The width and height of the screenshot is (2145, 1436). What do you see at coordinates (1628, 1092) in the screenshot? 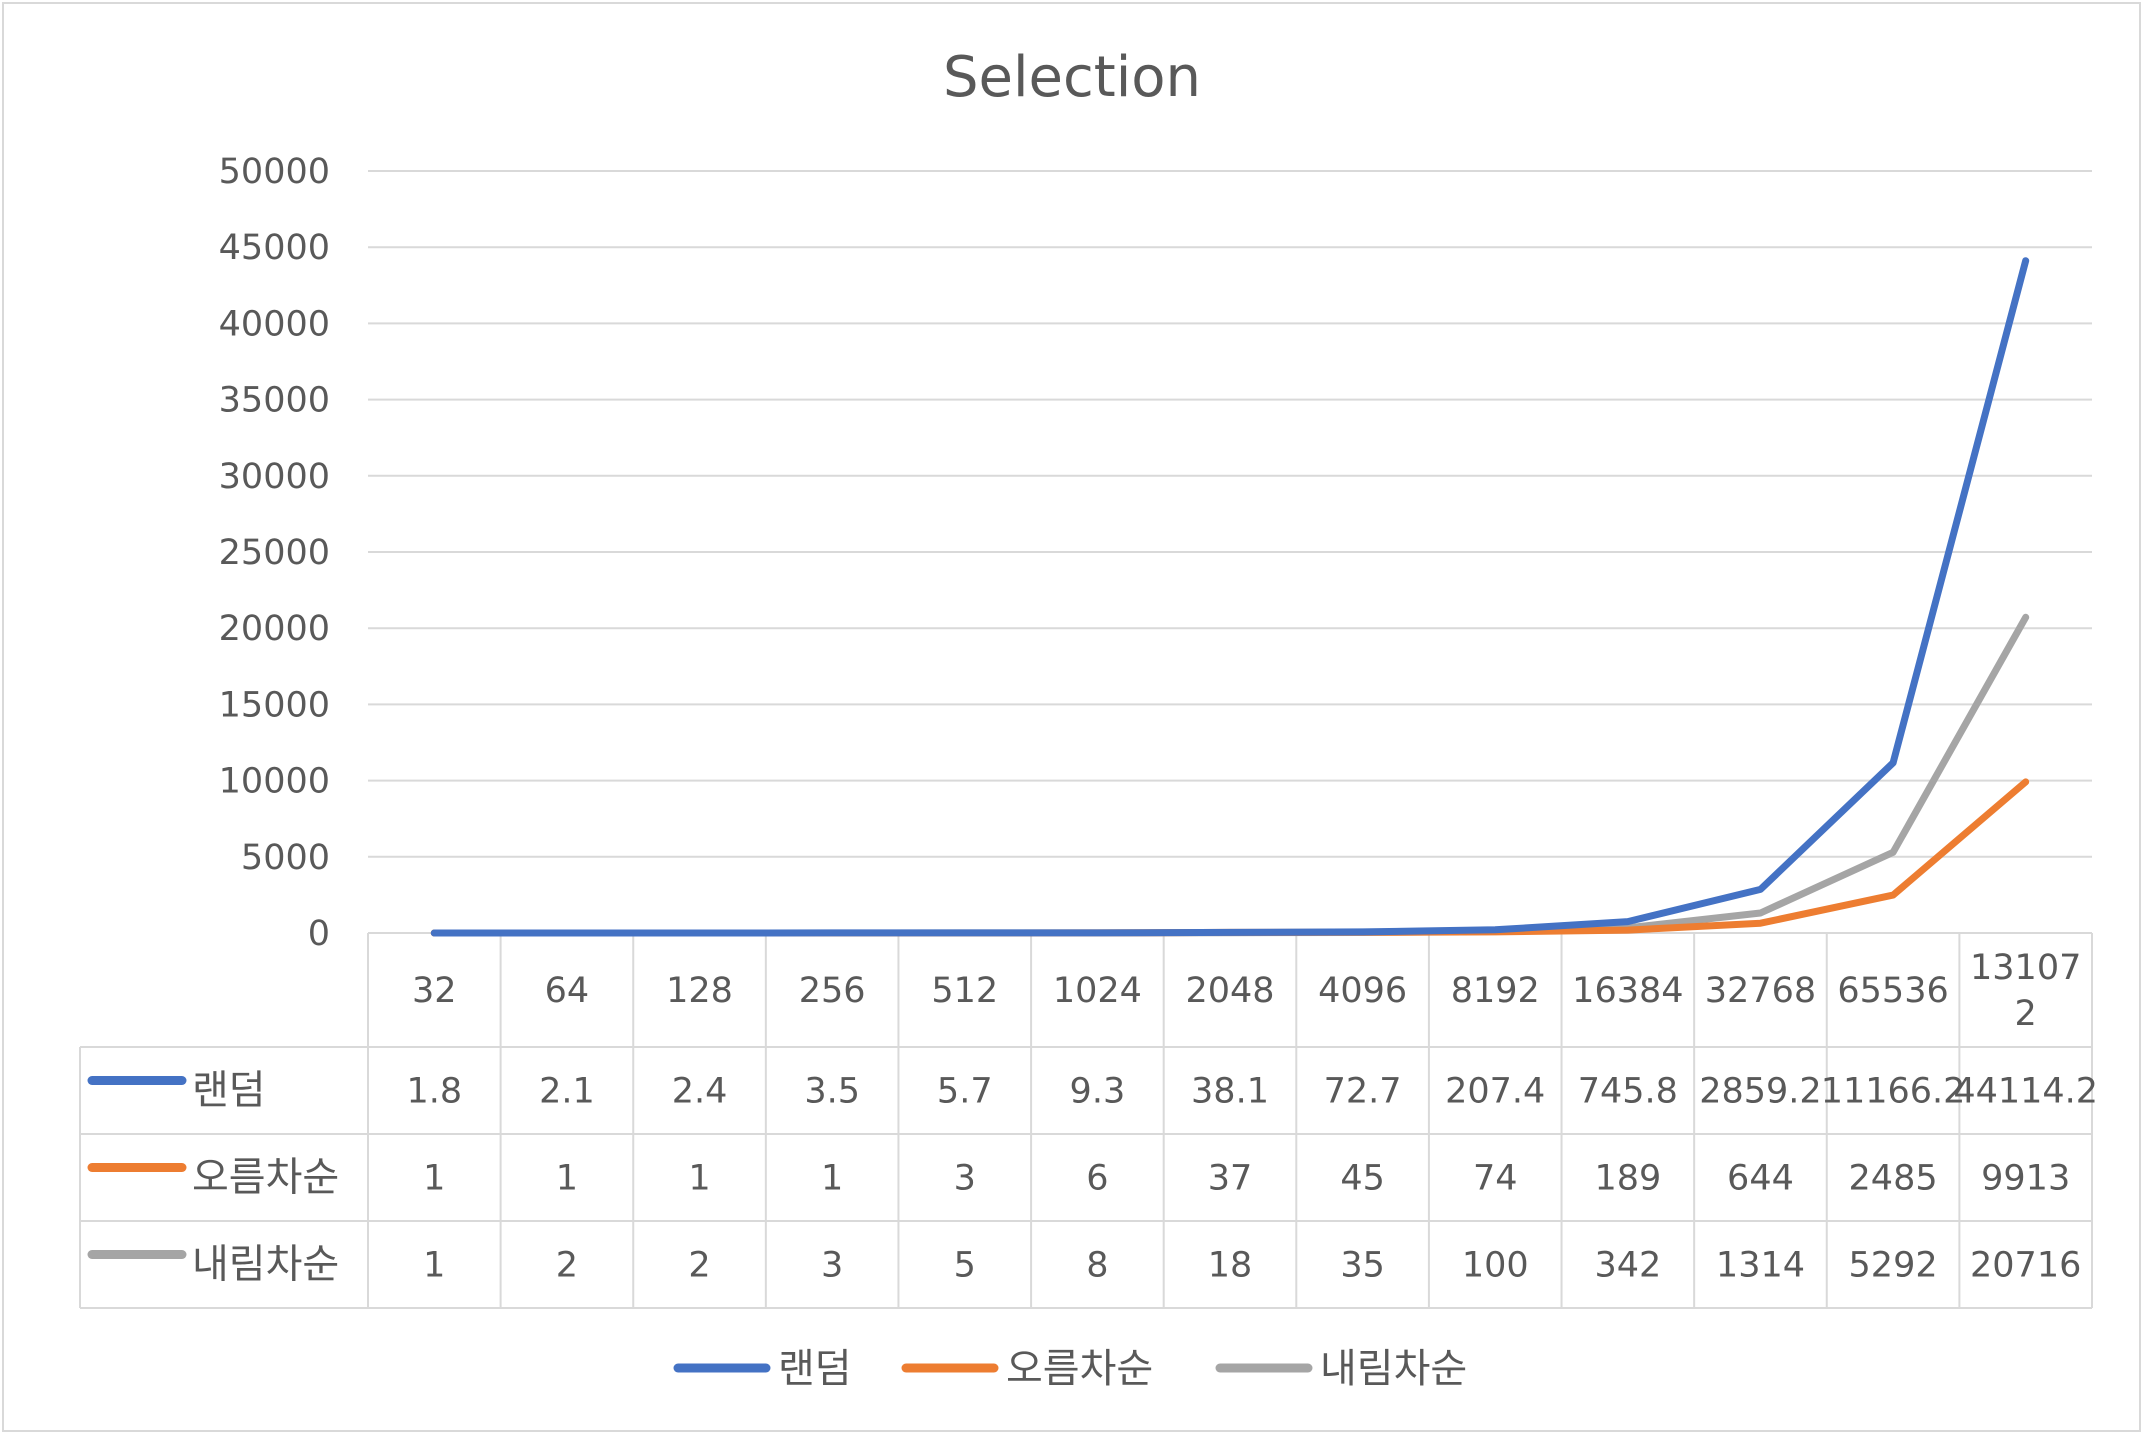
I see `table-cell-value: 745.8` at bounding box center [1628, 1092].